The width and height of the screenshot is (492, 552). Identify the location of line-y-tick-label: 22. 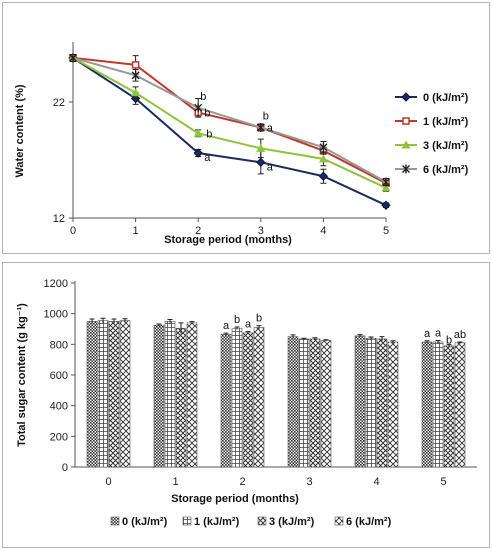
(59, 103).